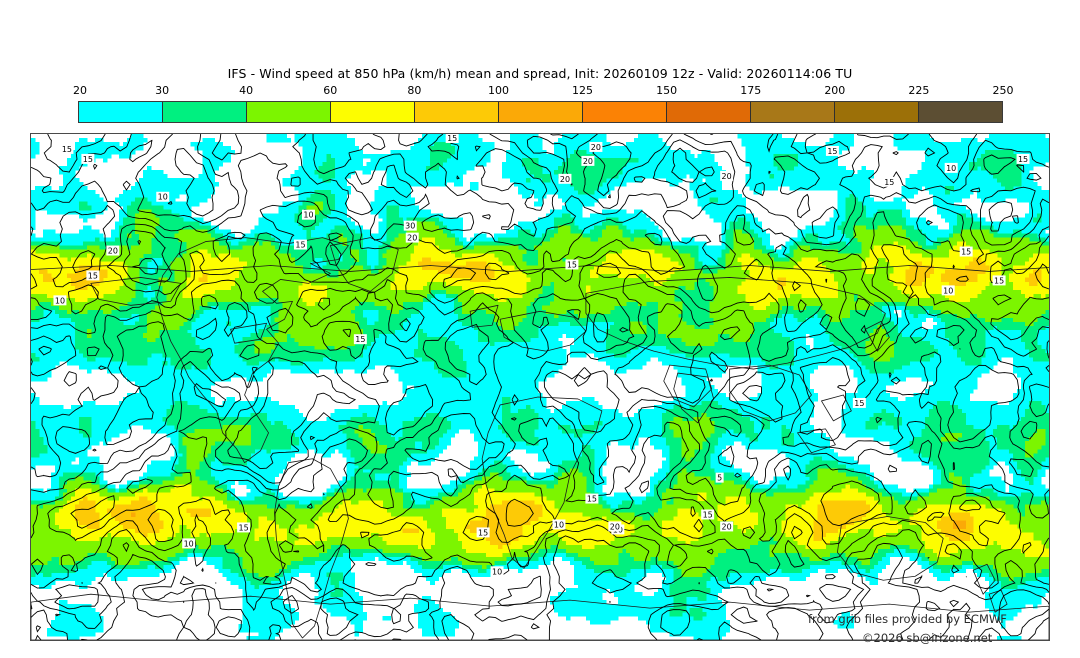 The image size is (1080, 658). What do you see at coordinates (835, 90) in the screenshot?
I see `colorbar-tick: 200` at bounding box center [835, 90].